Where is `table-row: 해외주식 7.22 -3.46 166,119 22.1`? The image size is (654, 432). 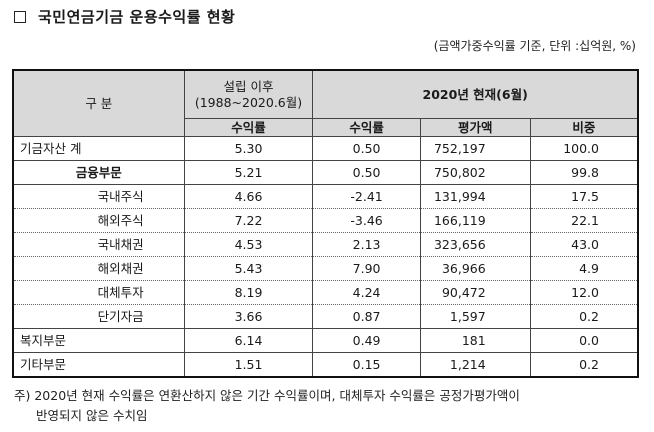 table-row: 해외주식 7.22 -3.46 166,119 22.1 is located at coordinates (325, 220).